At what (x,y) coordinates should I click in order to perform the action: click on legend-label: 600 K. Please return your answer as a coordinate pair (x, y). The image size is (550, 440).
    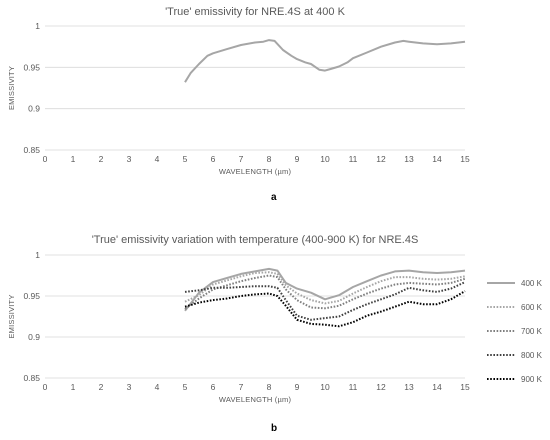
    Looking at the image, I should click on (532, 307).